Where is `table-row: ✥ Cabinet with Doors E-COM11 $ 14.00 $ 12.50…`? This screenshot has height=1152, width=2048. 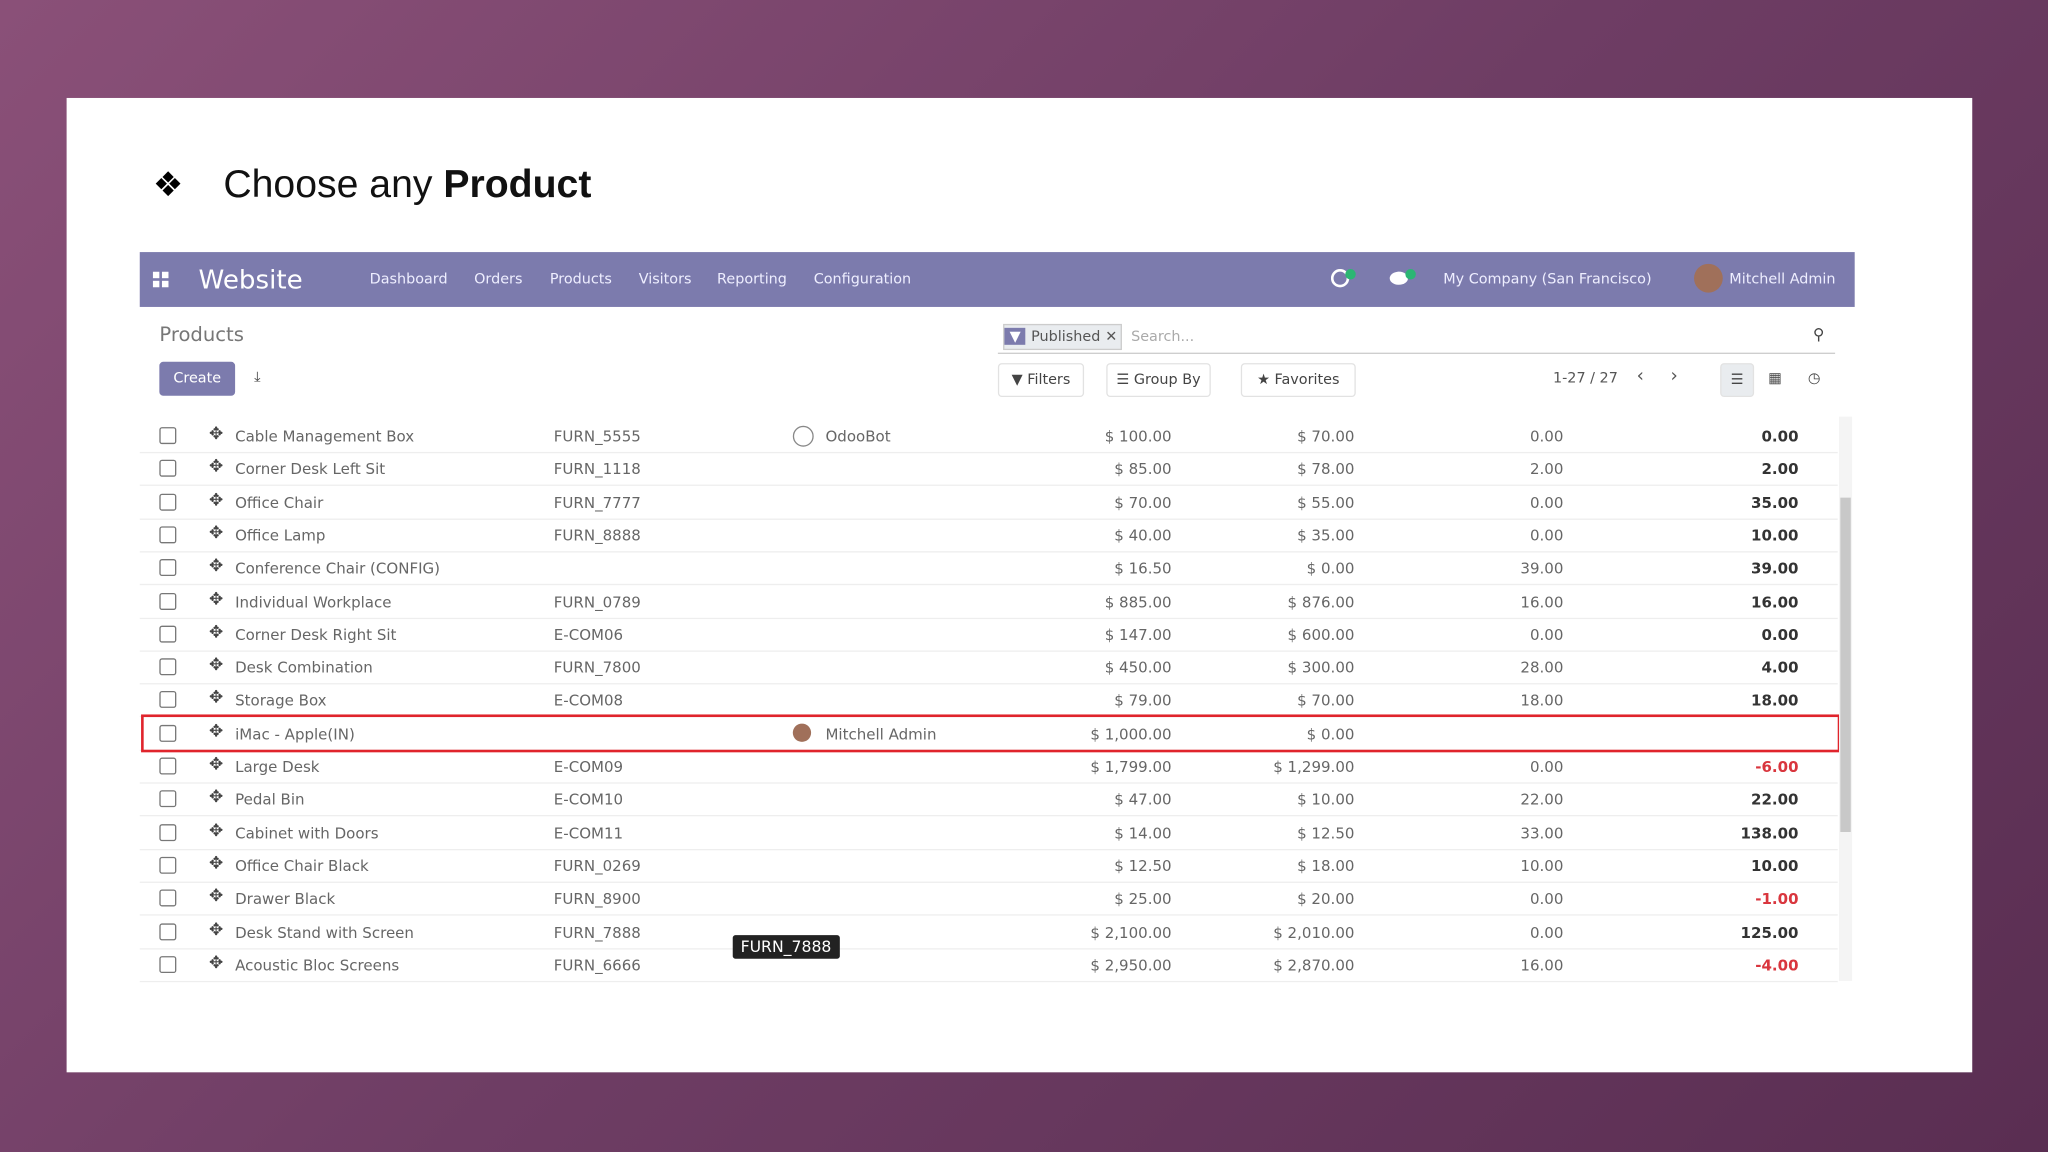
table-row: ✥ Cabinet with Doors E-COM11 $ 14.00 $ 12.50… is located at coordinates (988, 833).